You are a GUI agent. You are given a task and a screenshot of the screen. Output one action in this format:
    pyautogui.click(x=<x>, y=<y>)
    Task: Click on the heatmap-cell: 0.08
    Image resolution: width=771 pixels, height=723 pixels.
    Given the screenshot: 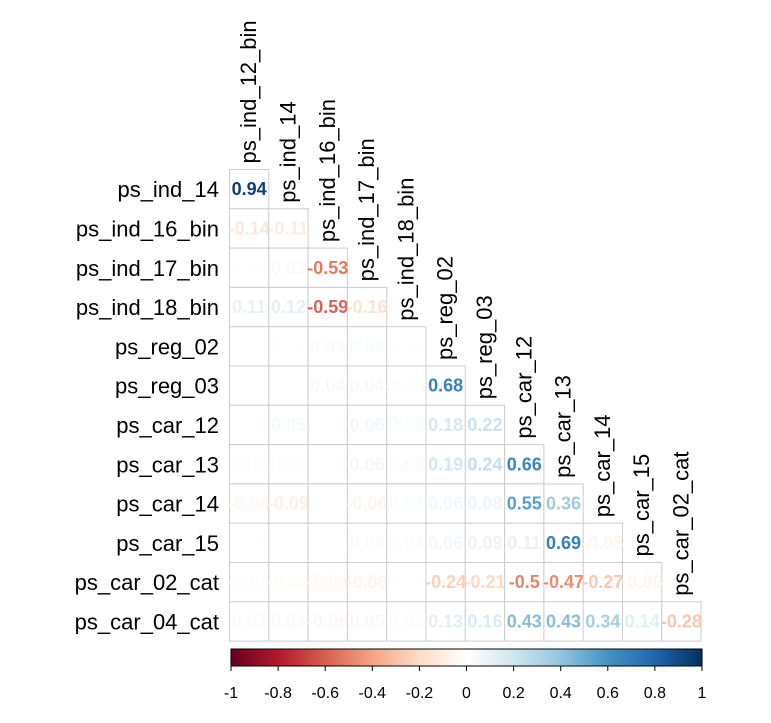 What is the action you would take?
    pyautogui.click(x=485, y=503)
    